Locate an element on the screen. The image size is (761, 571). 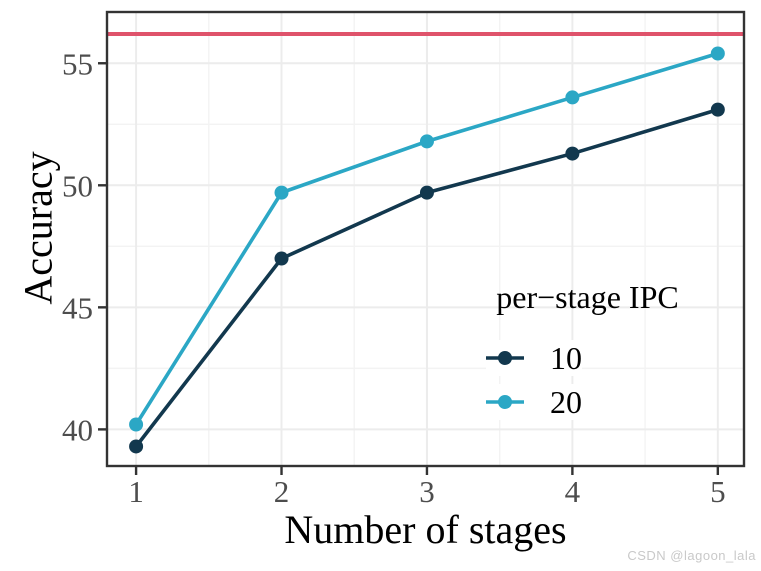
legend-item-label: 20 is located at coordinates (566, 402).